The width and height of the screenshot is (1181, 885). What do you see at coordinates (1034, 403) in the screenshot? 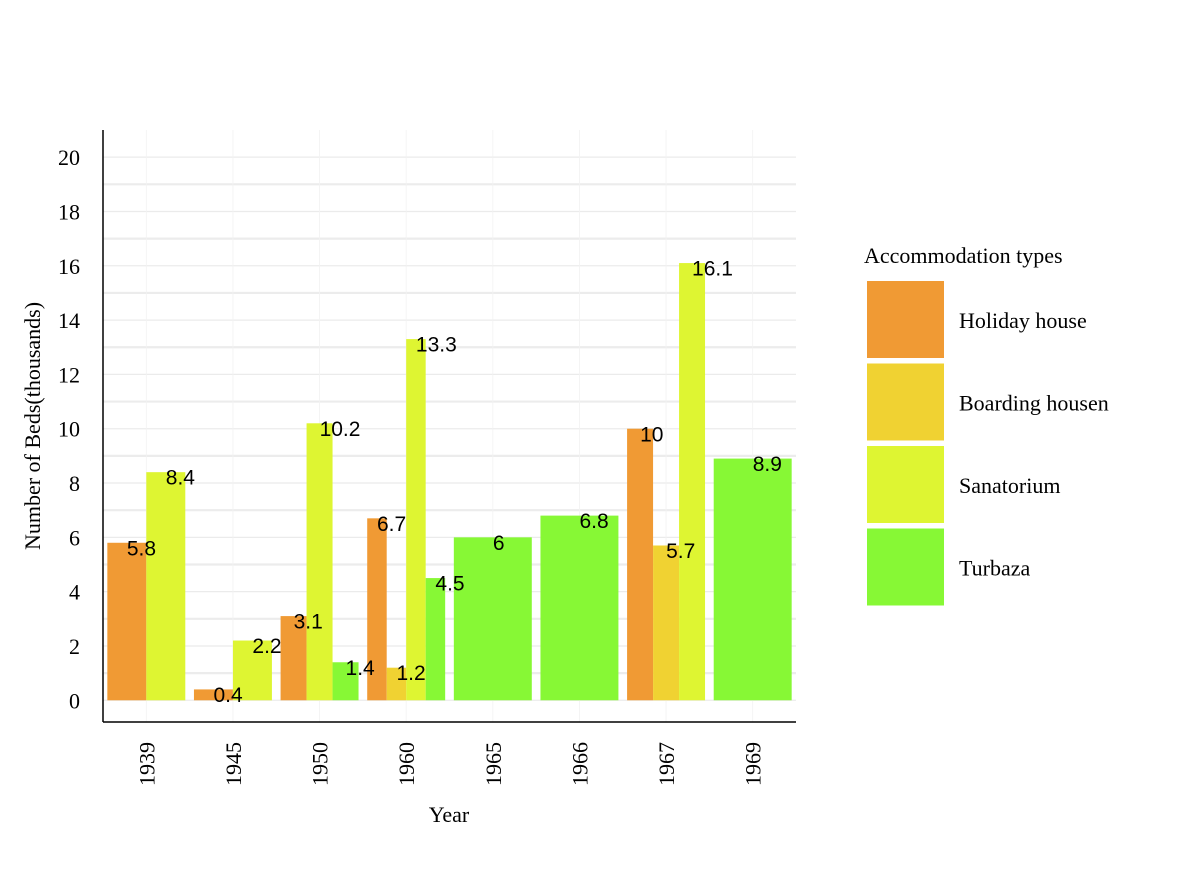
I see `legend-label: Boarding housen` at bounding box center [1034, 403].